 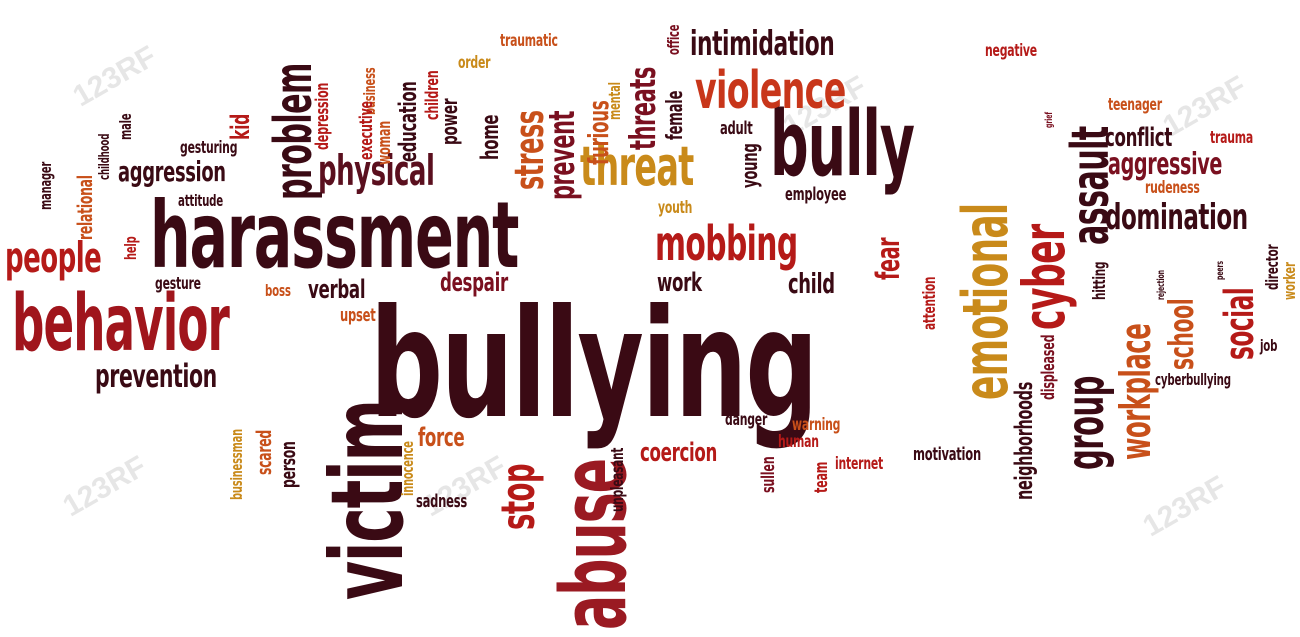 I want to click on word-prevention: prevention, so click(x=156, y=376).